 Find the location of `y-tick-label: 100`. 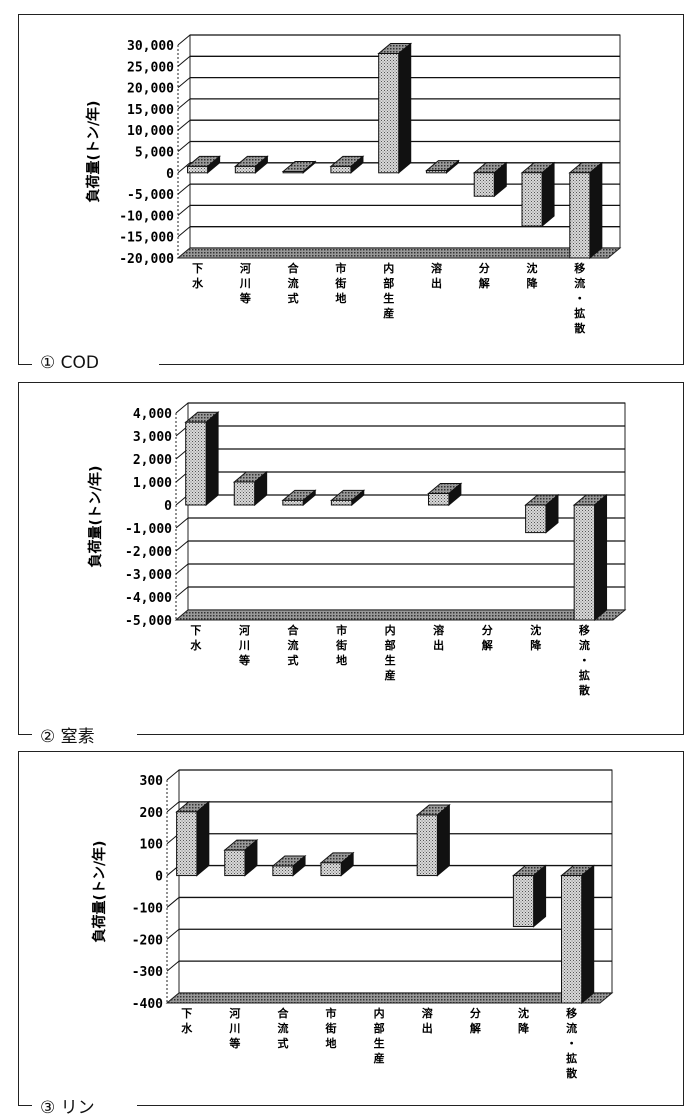

y-tick-label: 100 is located at coordinates (152, 845).